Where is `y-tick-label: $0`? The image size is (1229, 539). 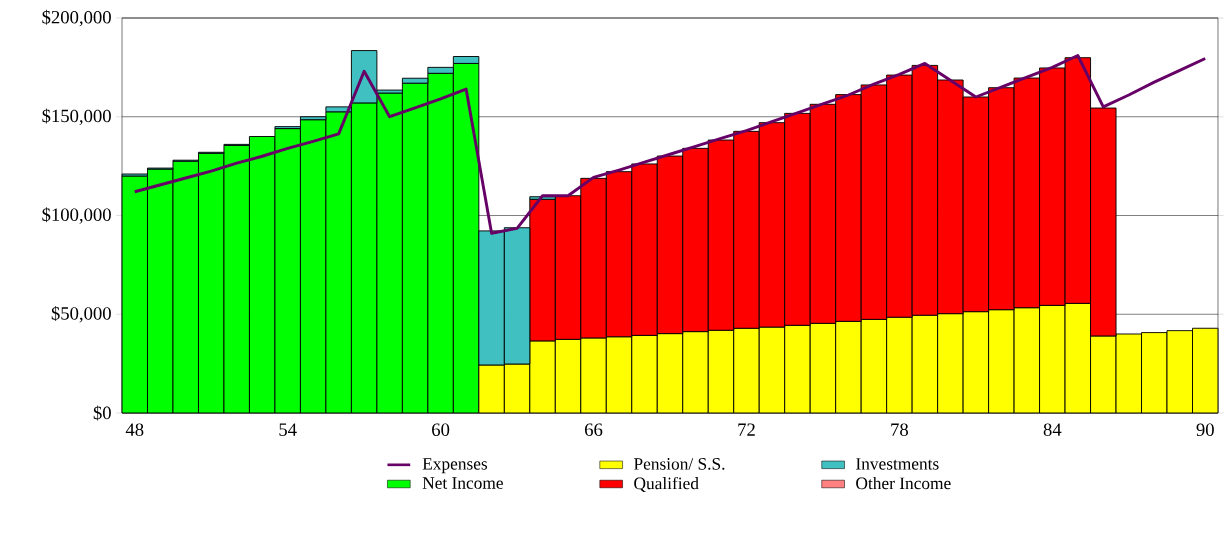
y-tick-label: $0 is located at coordinates (102, 413).